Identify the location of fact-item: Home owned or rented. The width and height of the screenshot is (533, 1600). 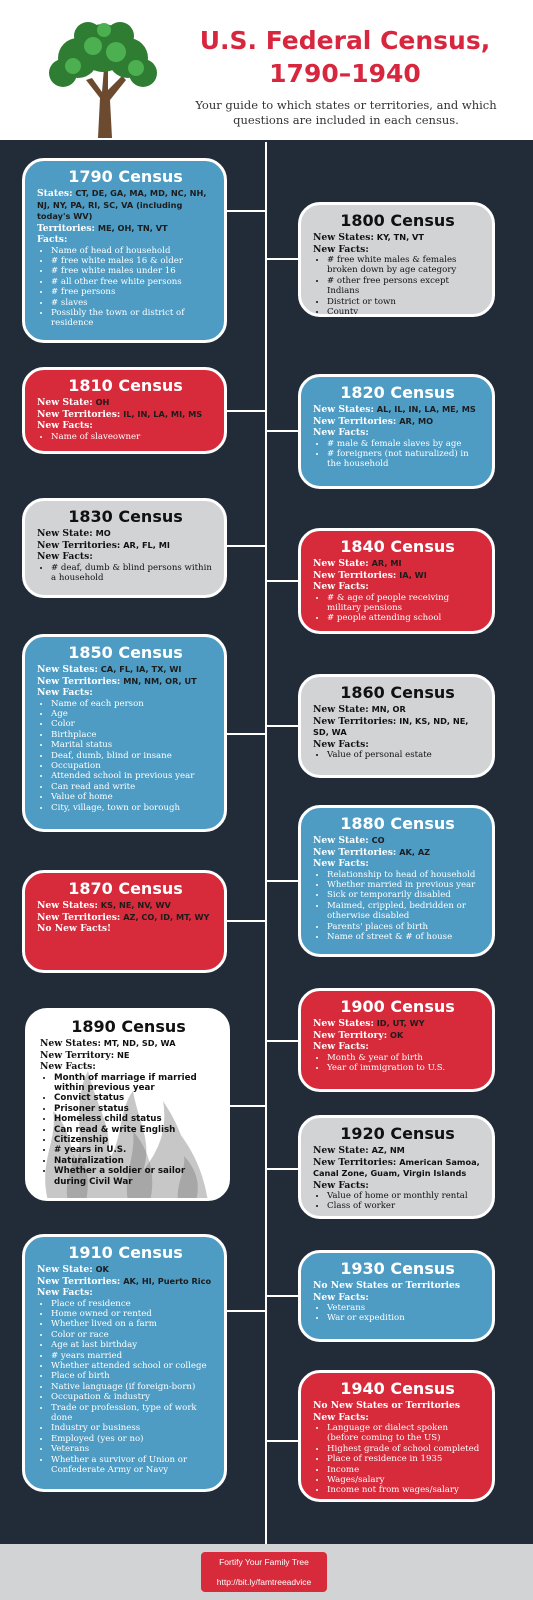
(132, 1314).